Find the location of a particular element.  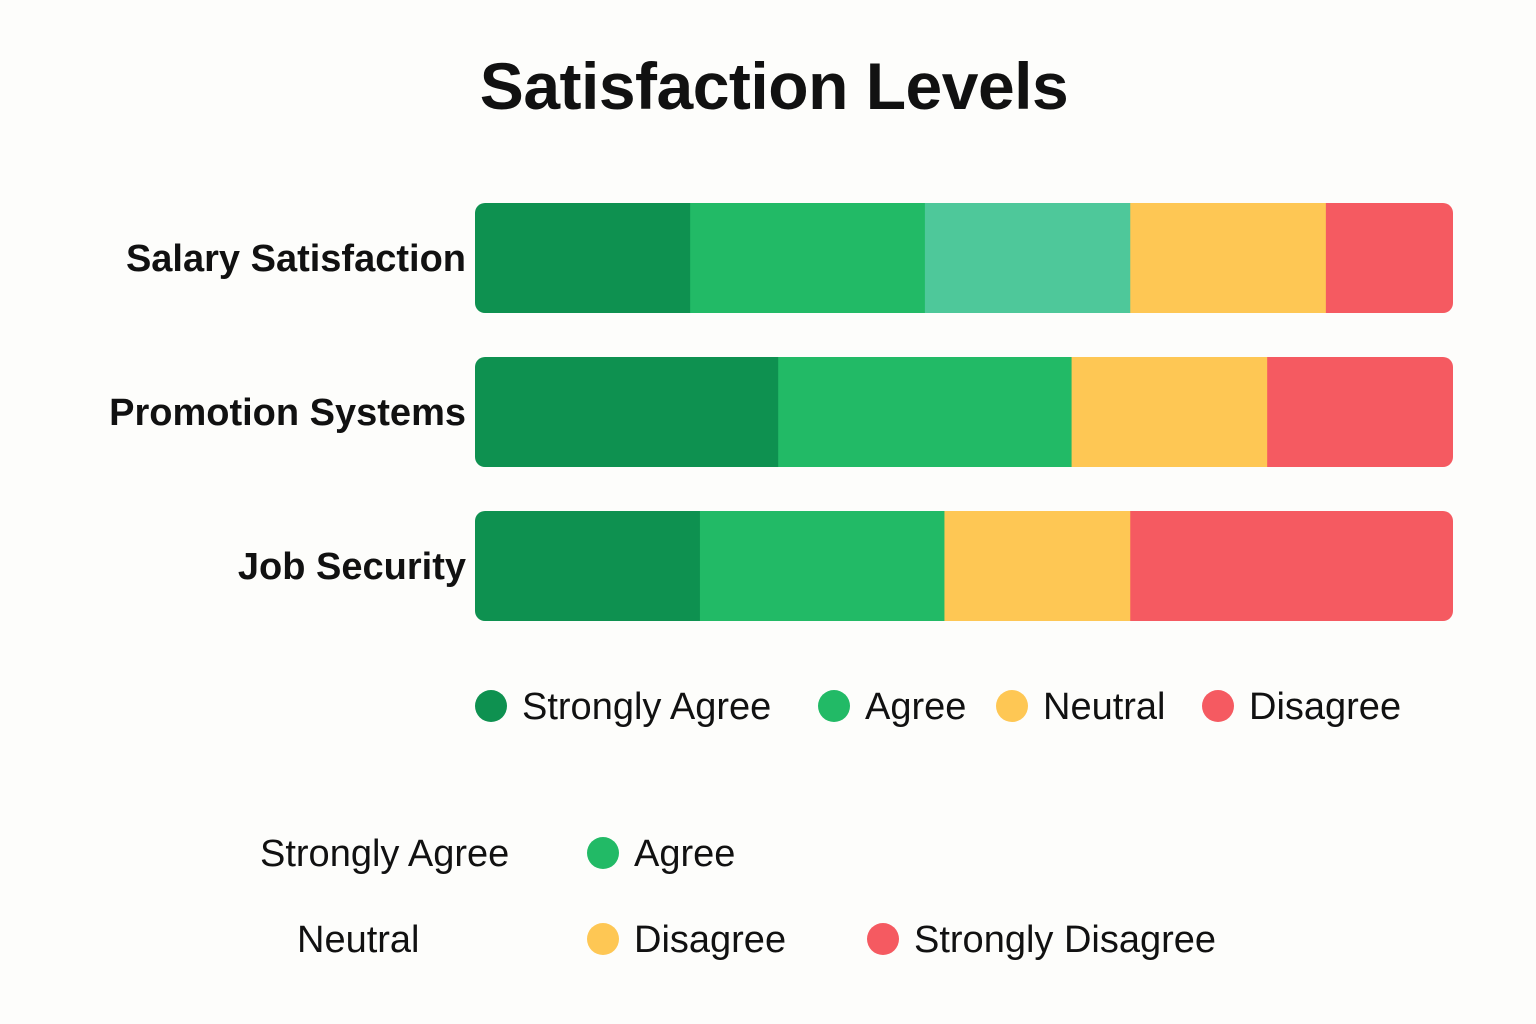

legend-item-disagree: Disagree is located at coordinates (1301, 707).